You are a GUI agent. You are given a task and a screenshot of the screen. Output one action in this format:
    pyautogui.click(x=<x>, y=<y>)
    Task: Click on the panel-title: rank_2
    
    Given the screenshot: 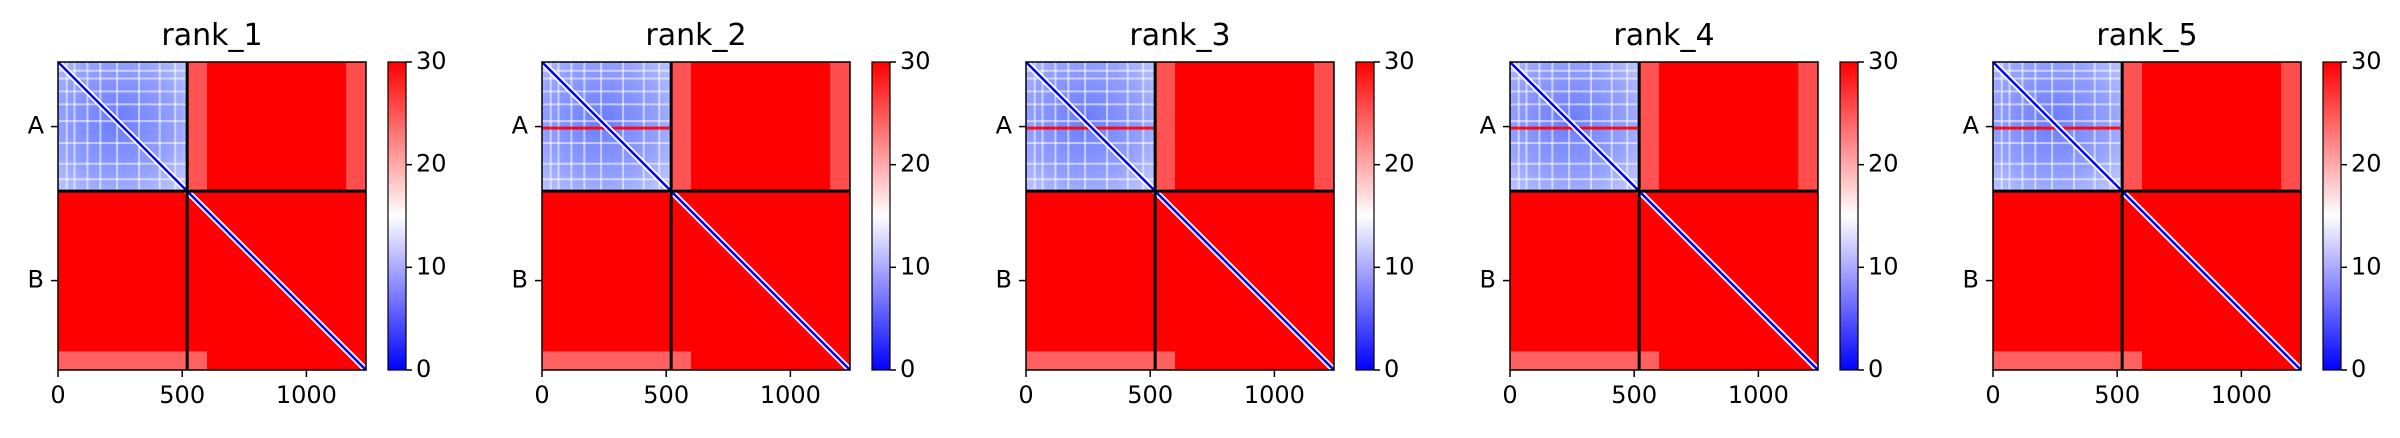 What is the action you would take?
    pyautogui.click(x=695, y=35)
    